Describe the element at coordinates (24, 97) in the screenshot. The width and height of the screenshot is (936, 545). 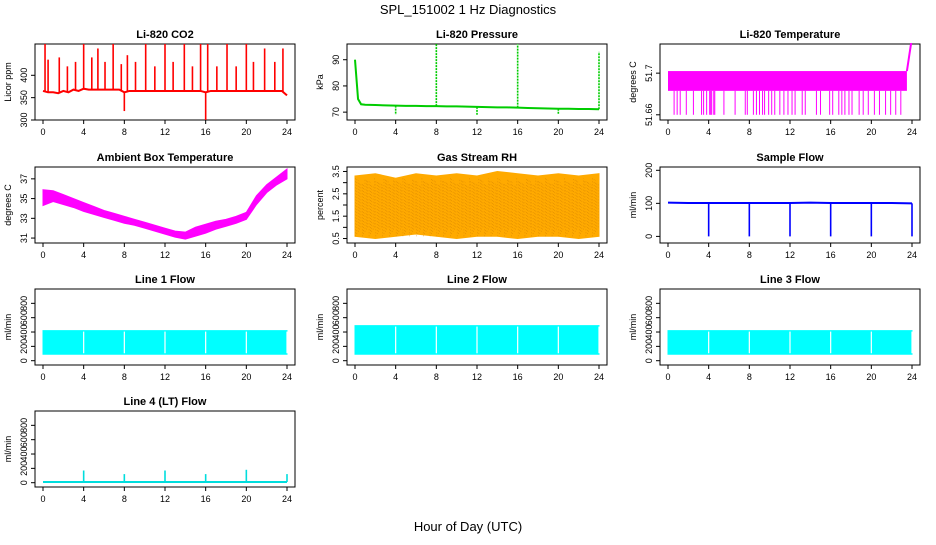
I see `y-tick-label: 350` at that location.